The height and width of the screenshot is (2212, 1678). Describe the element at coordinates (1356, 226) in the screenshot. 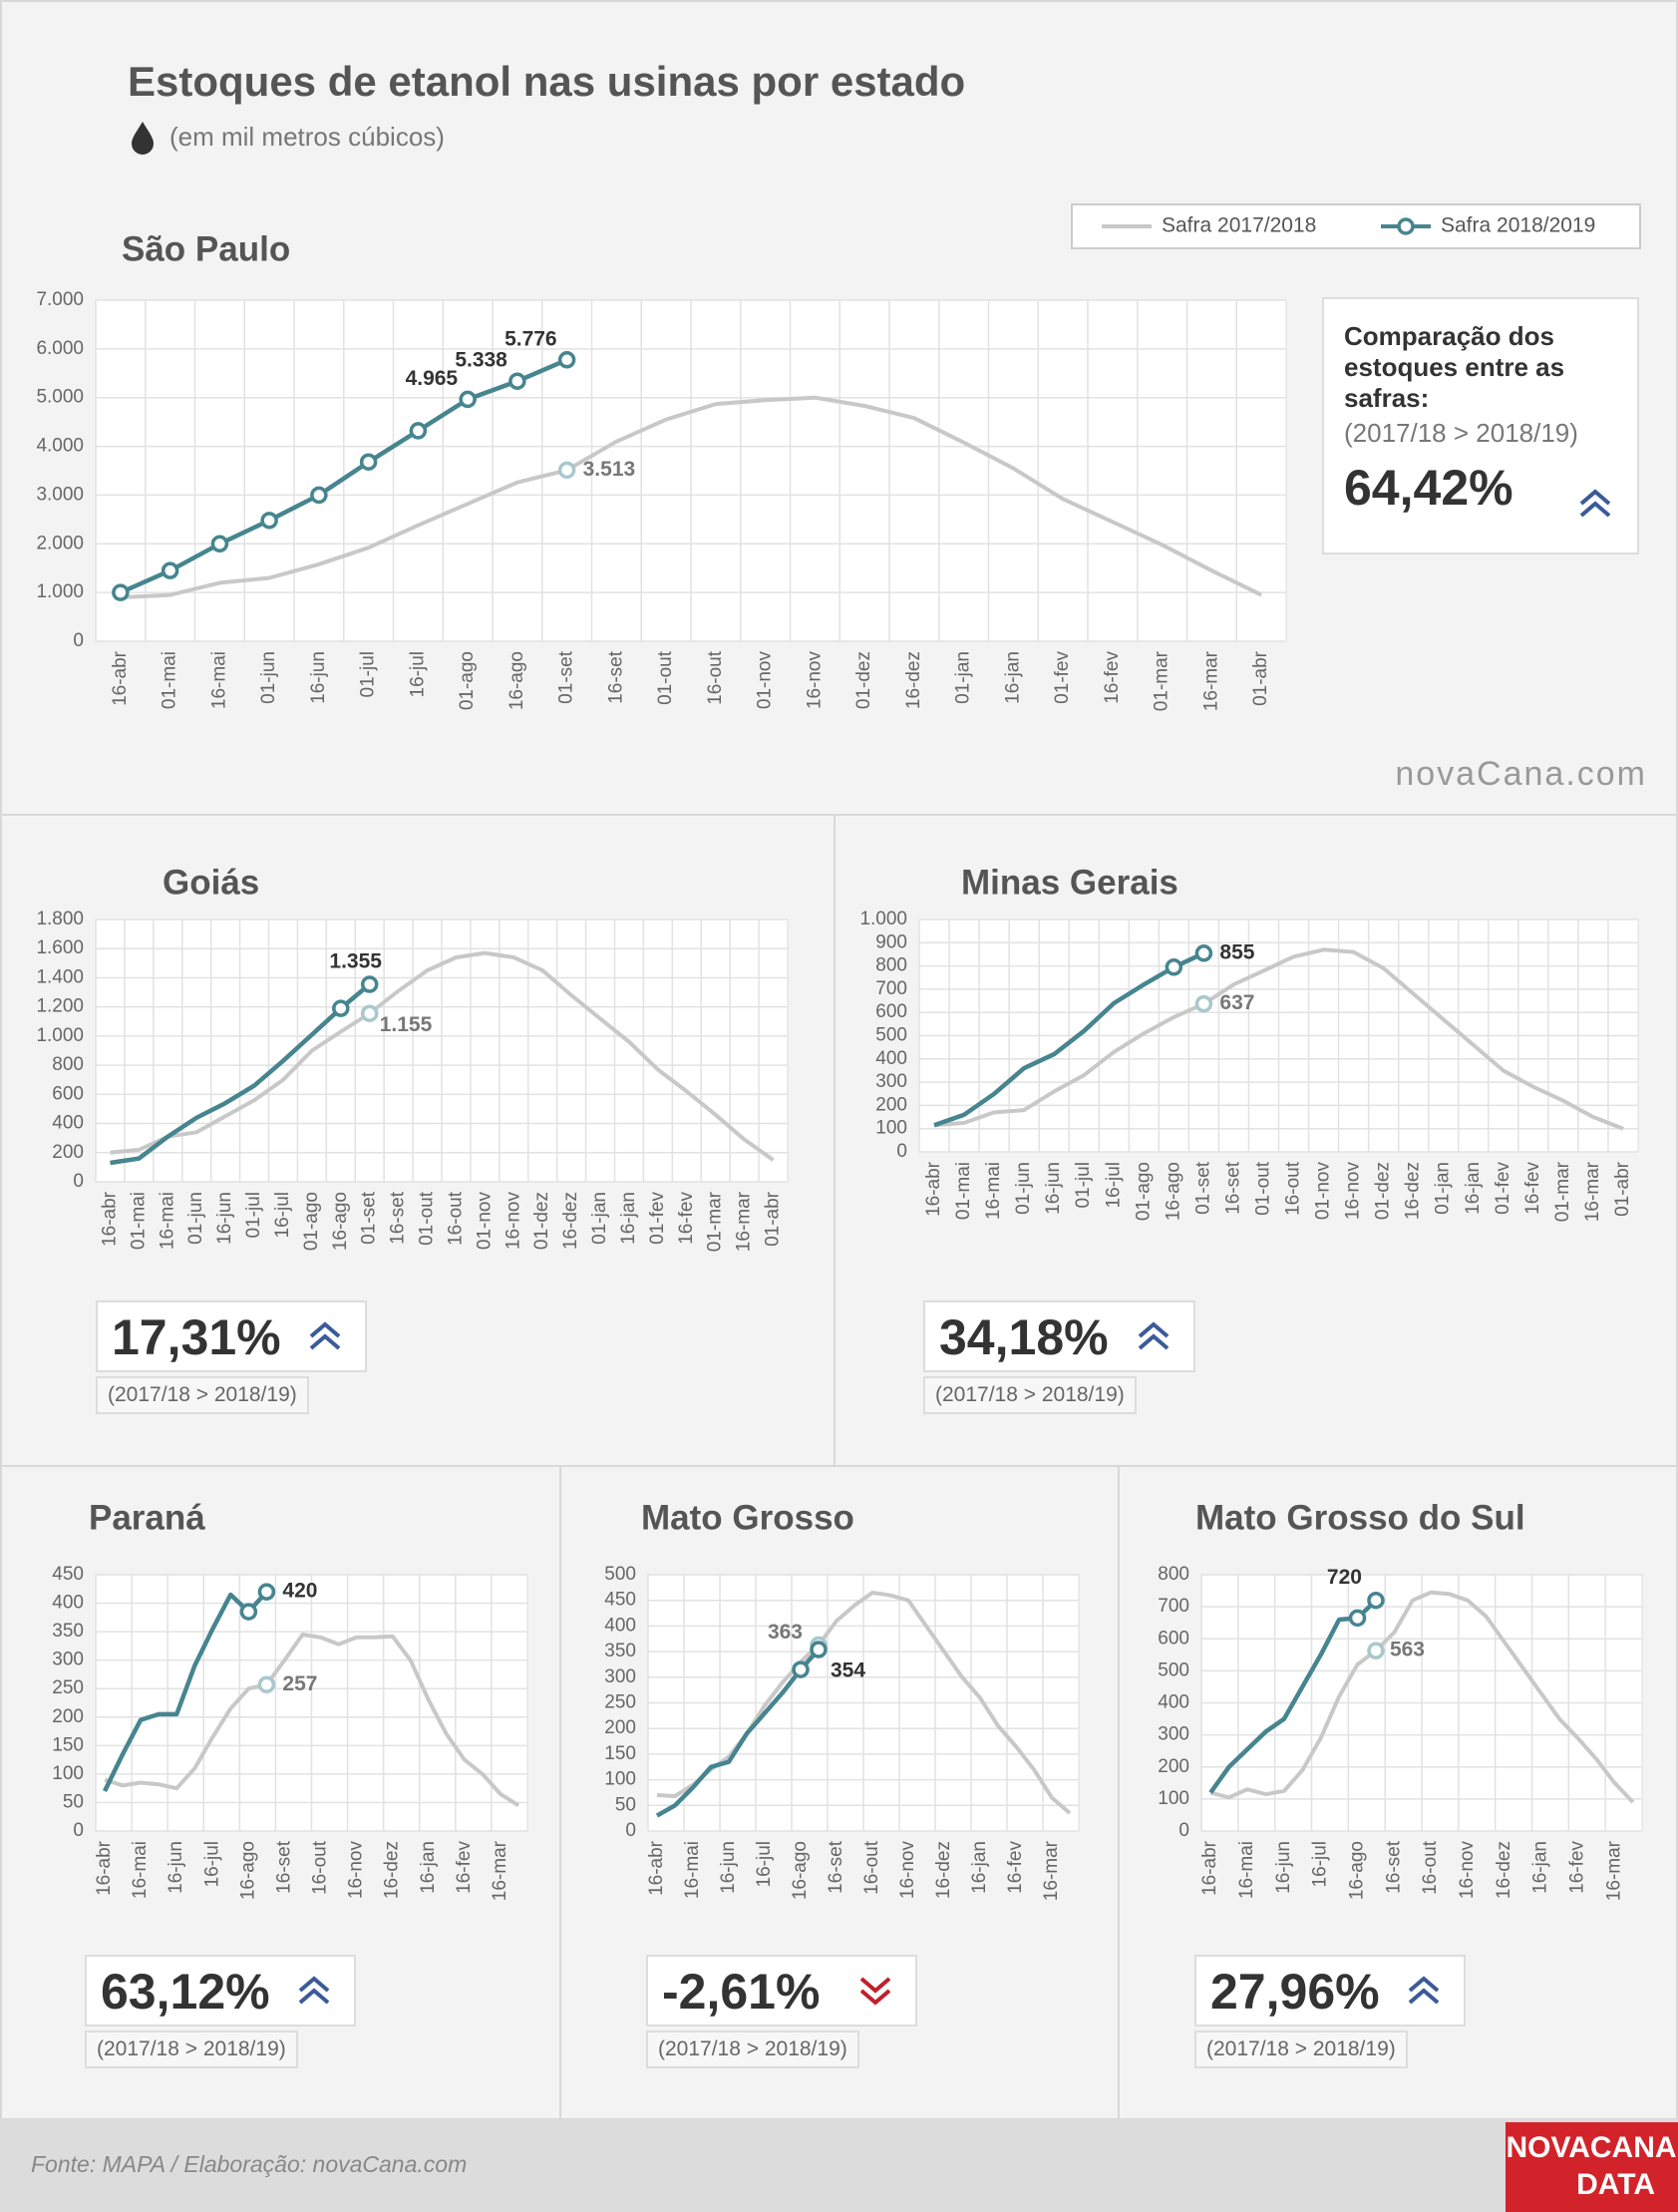

I see `legend` at that location.